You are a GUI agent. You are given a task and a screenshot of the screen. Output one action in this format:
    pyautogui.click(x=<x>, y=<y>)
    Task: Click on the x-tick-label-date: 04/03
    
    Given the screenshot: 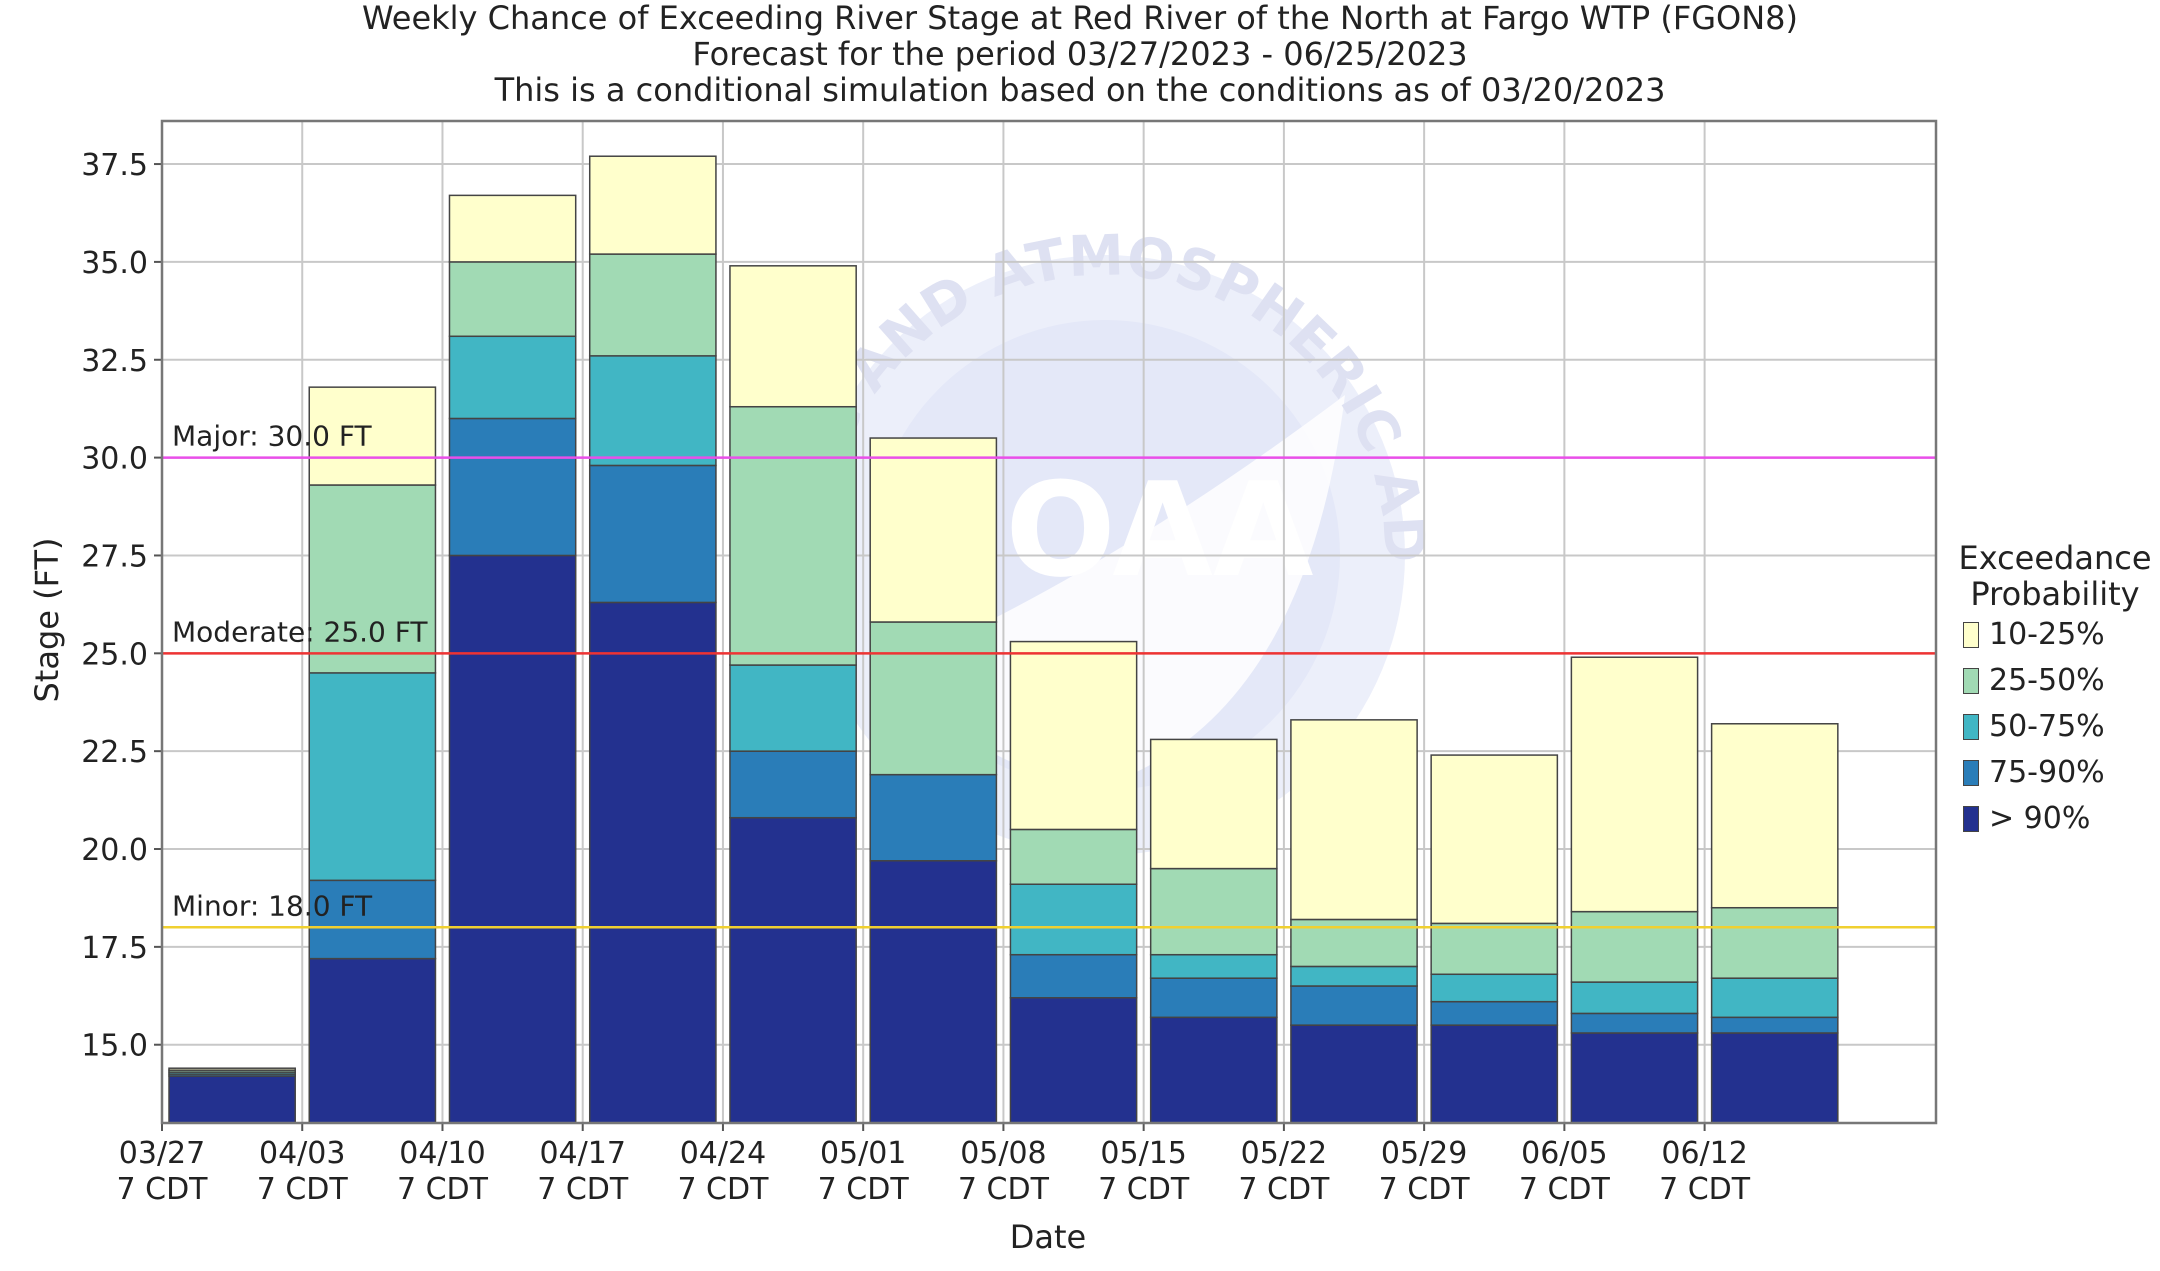 What is the action you would take?
    pyautogui.click(x=302, y=1153)
    